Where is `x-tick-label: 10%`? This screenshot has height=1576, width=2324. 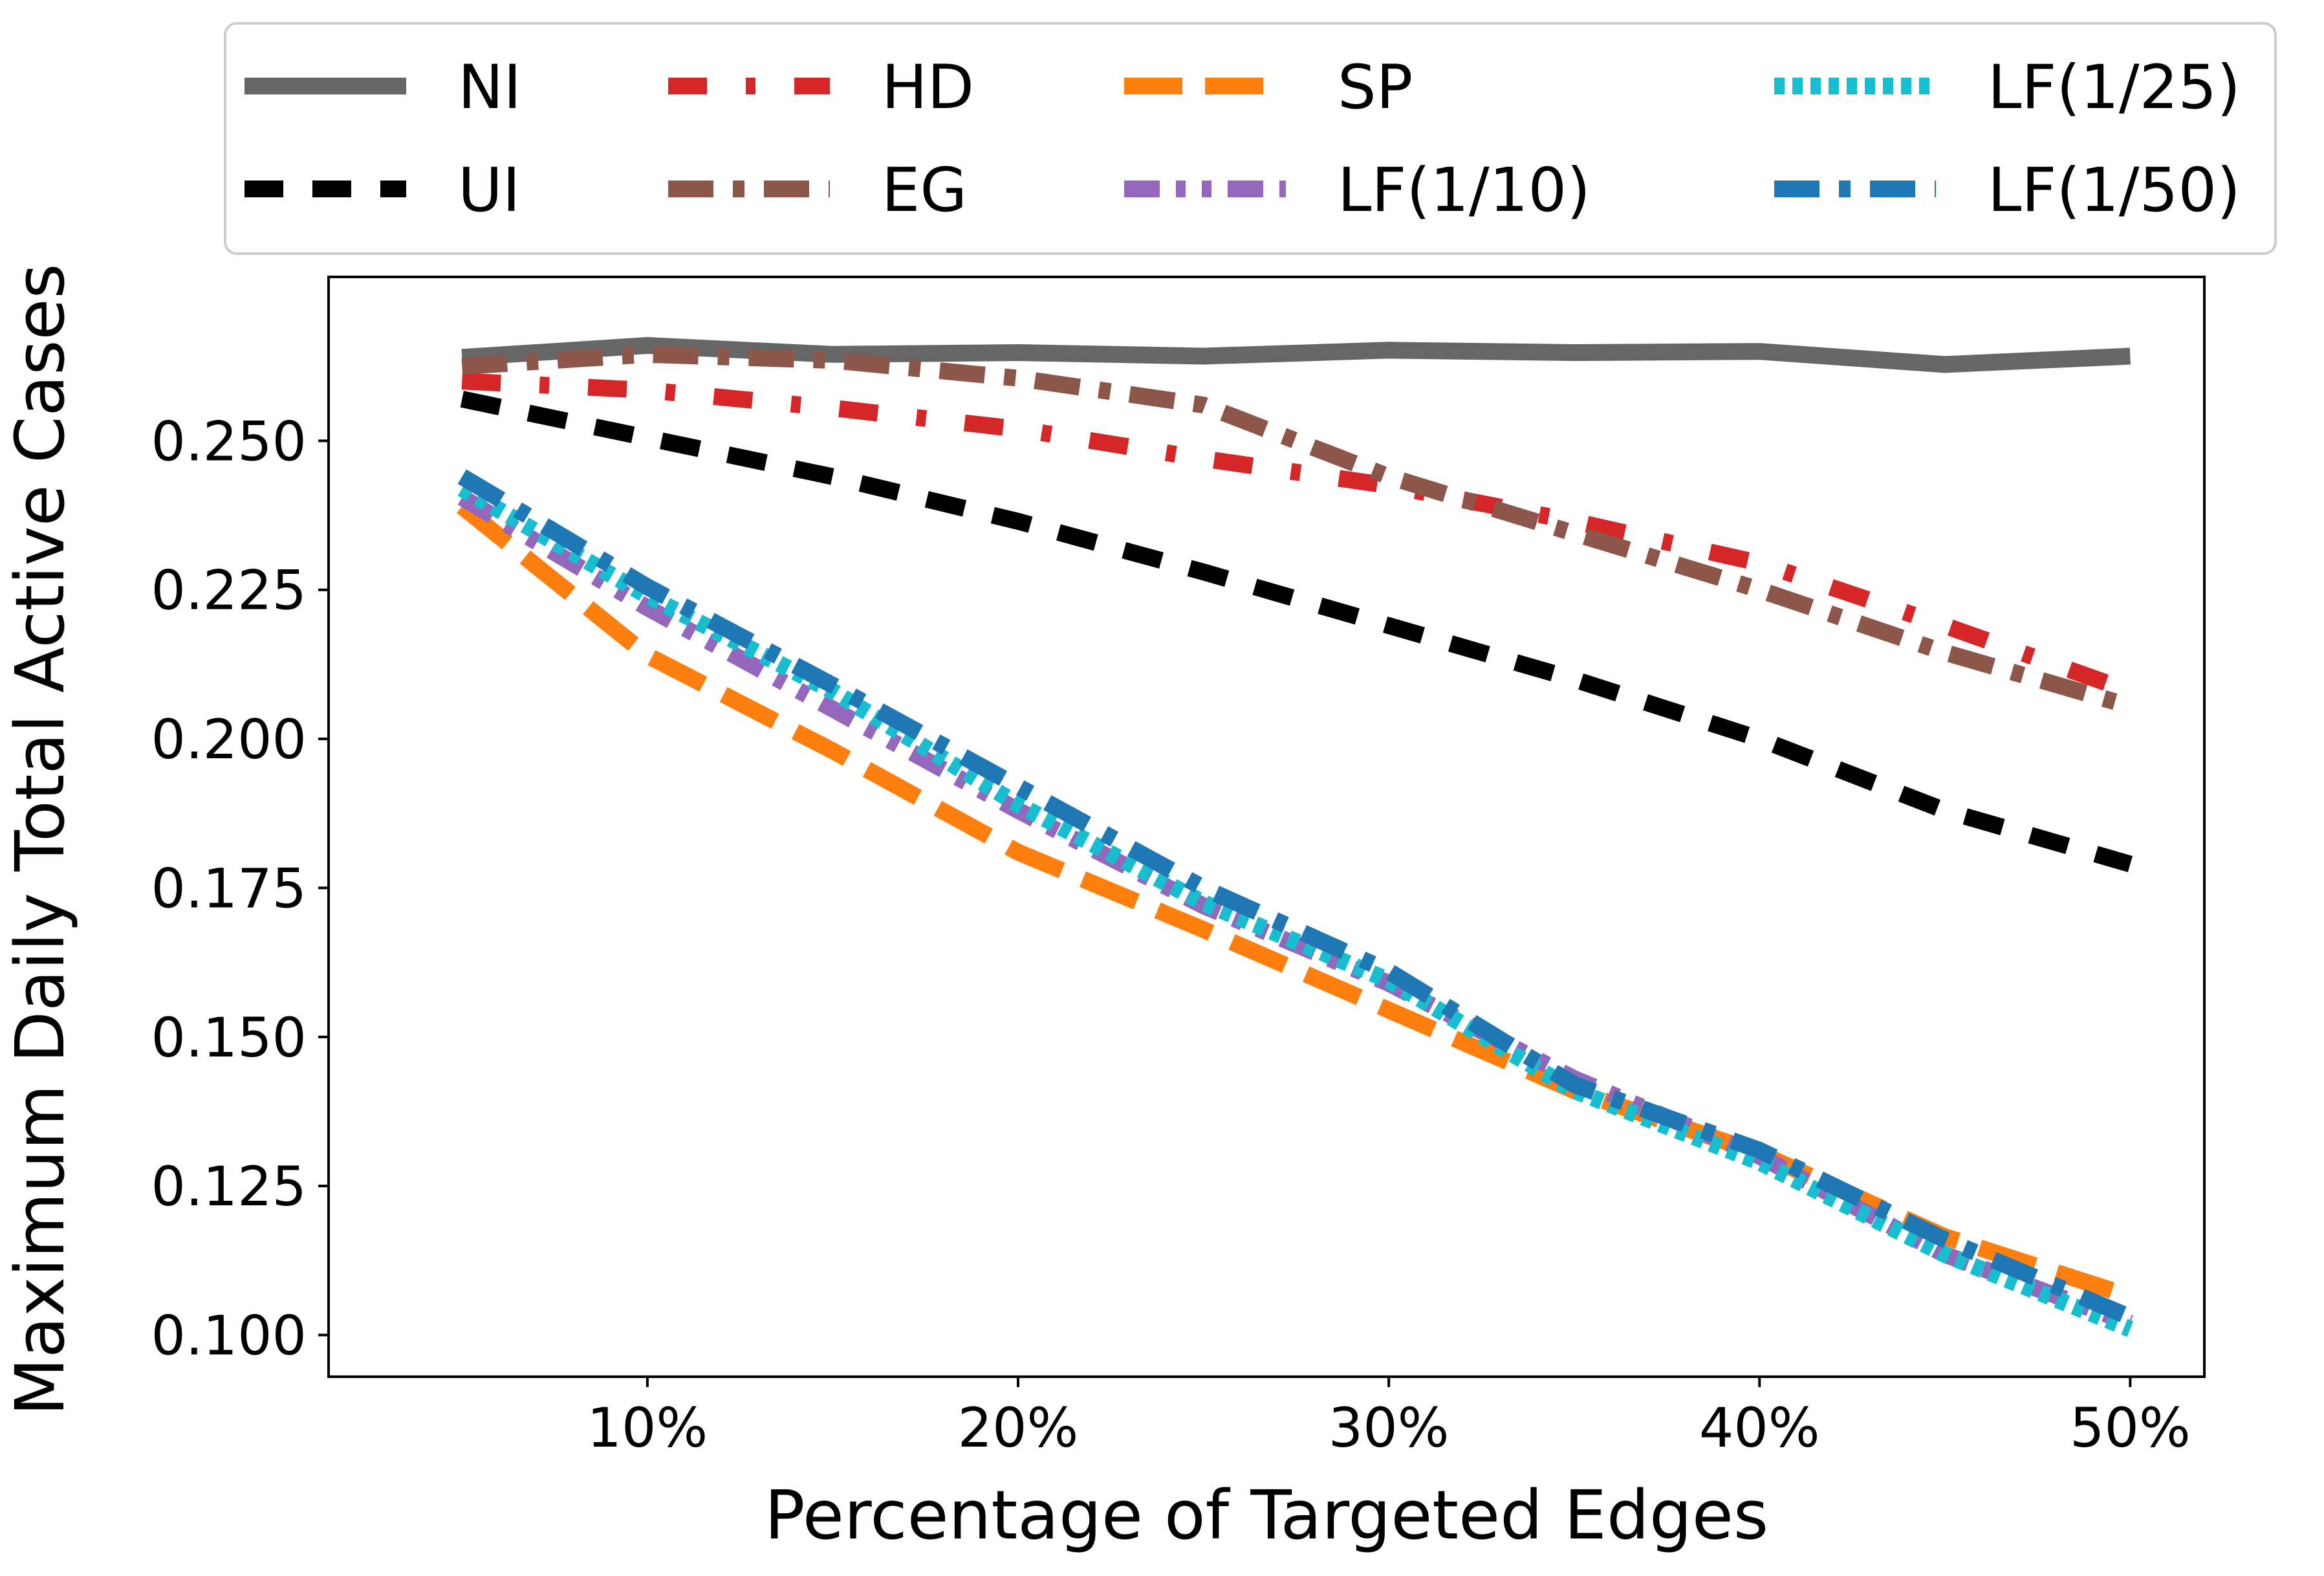 x-tick-label: 10% is located at coordinates (647, 1428).